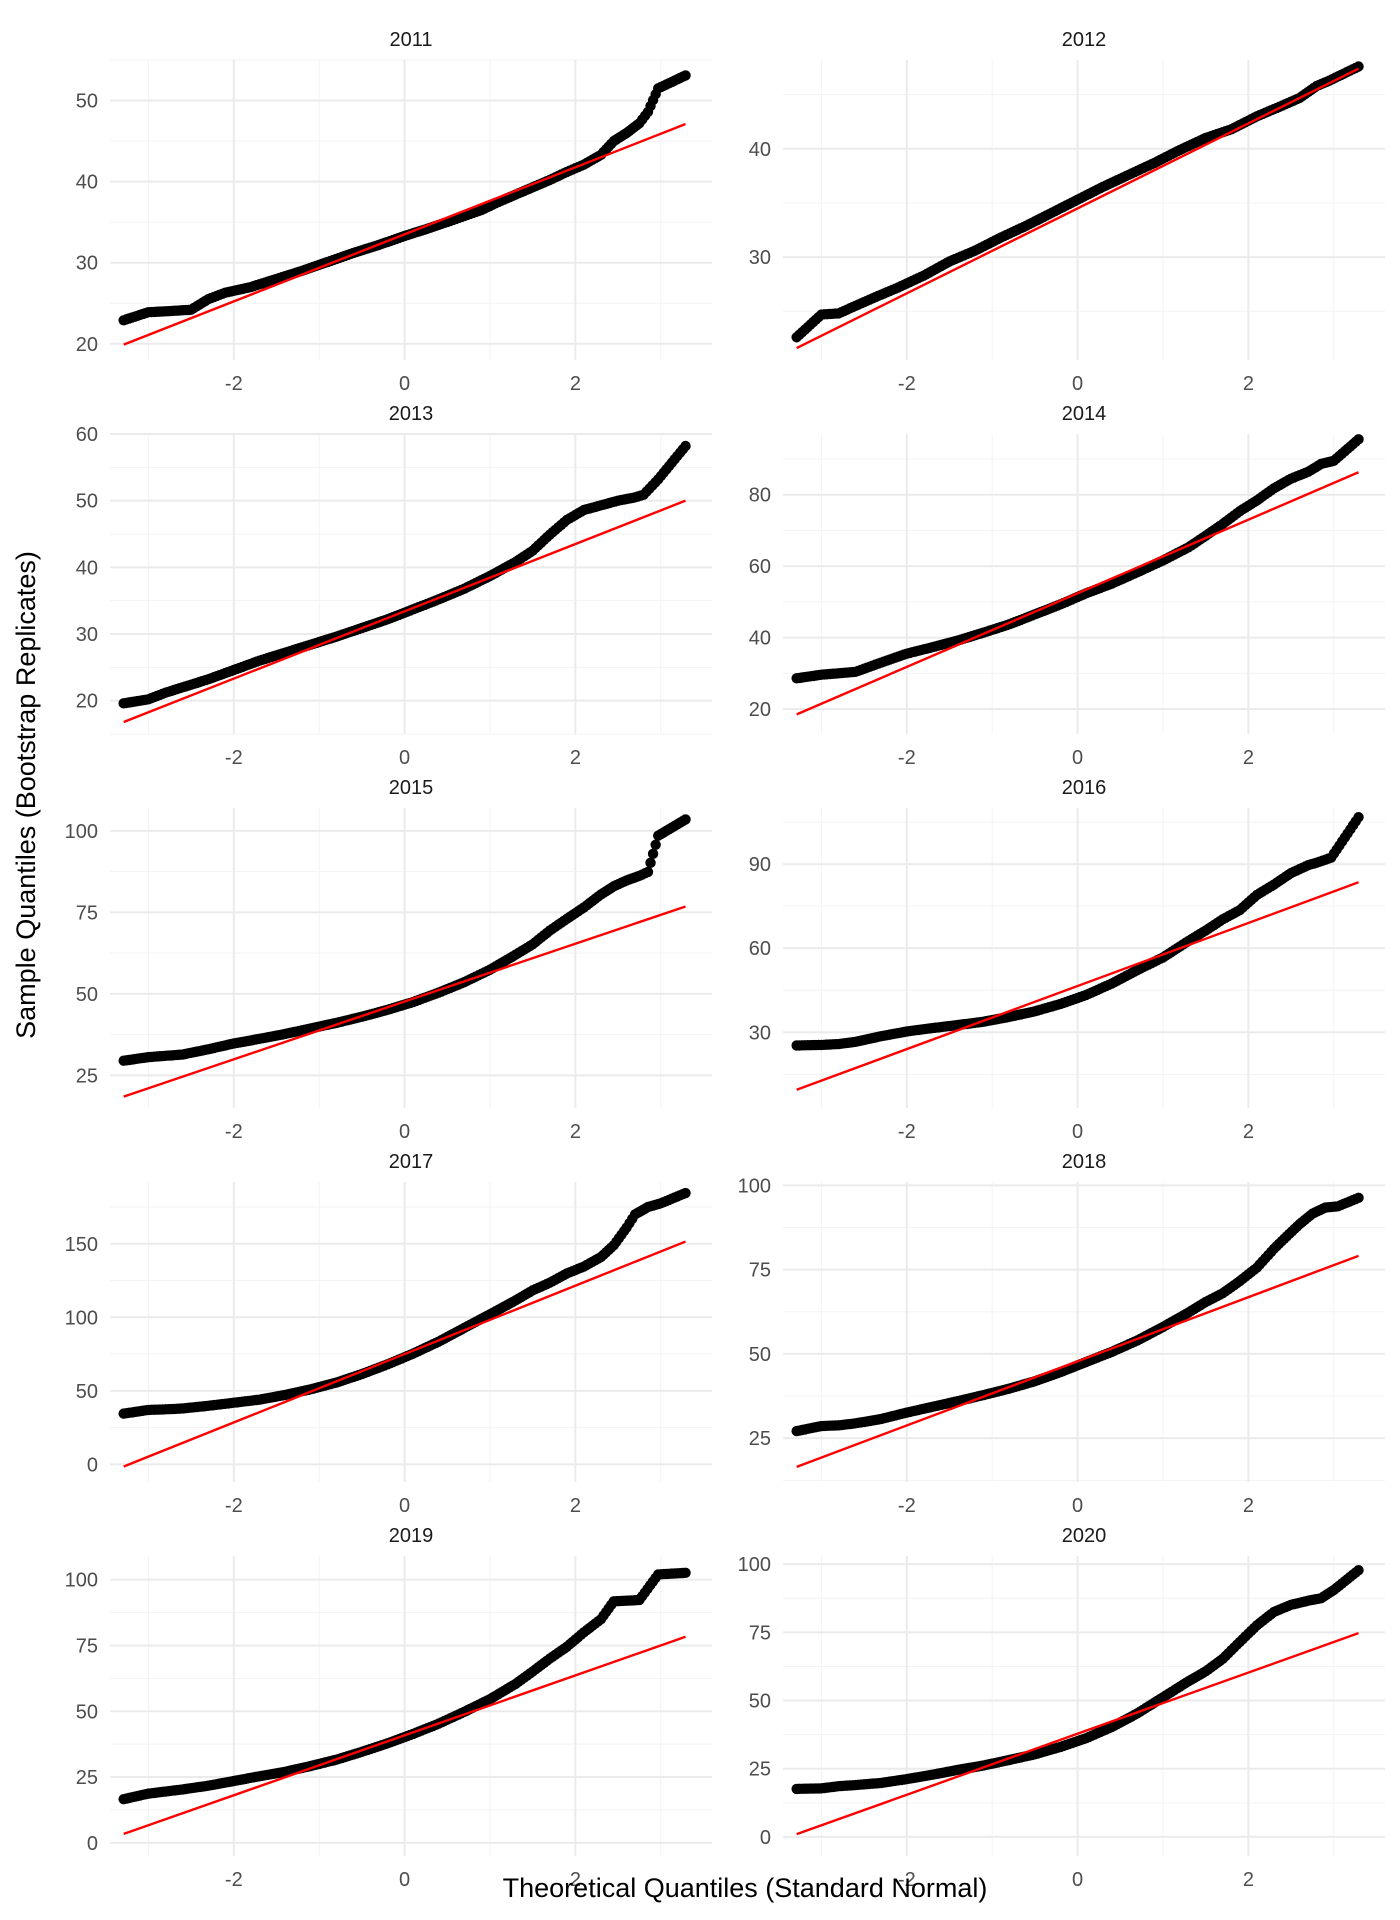 Image resolution: width=1400 pixels, height=1920 pixels. I want to click on panel-title: 2013, so click(411, 414).